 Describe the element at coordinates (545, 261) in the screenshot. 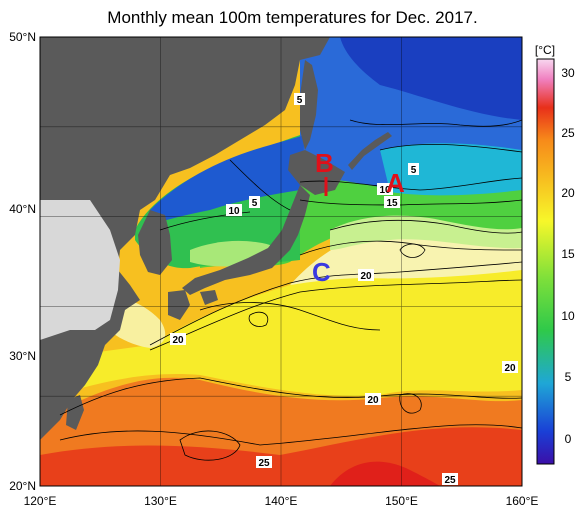

I see `colorbar-scale` at that location.